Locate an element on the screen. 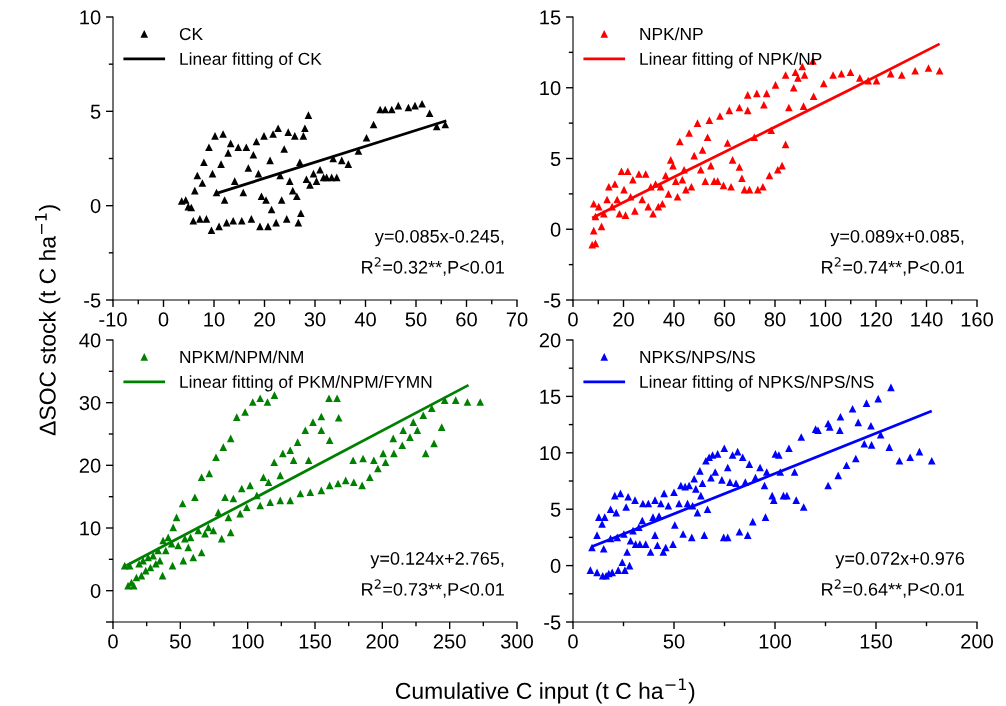 This screenshot has width=1006, height=706. x-tick-label: -10 is located at coordinates (113, 319).